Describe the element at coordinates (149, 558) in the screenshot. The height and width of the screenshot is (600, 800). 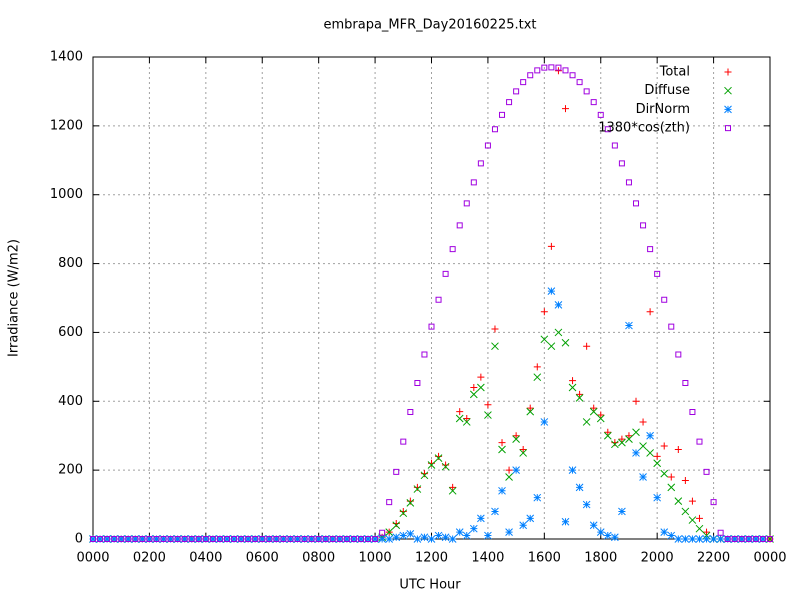
I see `x-tick-label: 0200` at that location.